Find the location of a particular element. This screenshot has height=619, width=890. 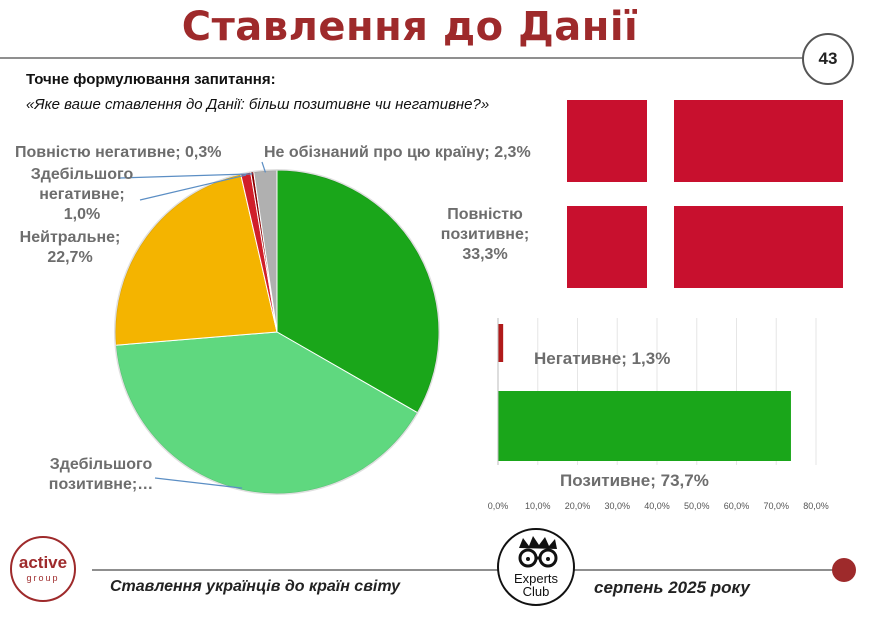

bar-tick-label: 20,0% is located at coordinates (578, 506).